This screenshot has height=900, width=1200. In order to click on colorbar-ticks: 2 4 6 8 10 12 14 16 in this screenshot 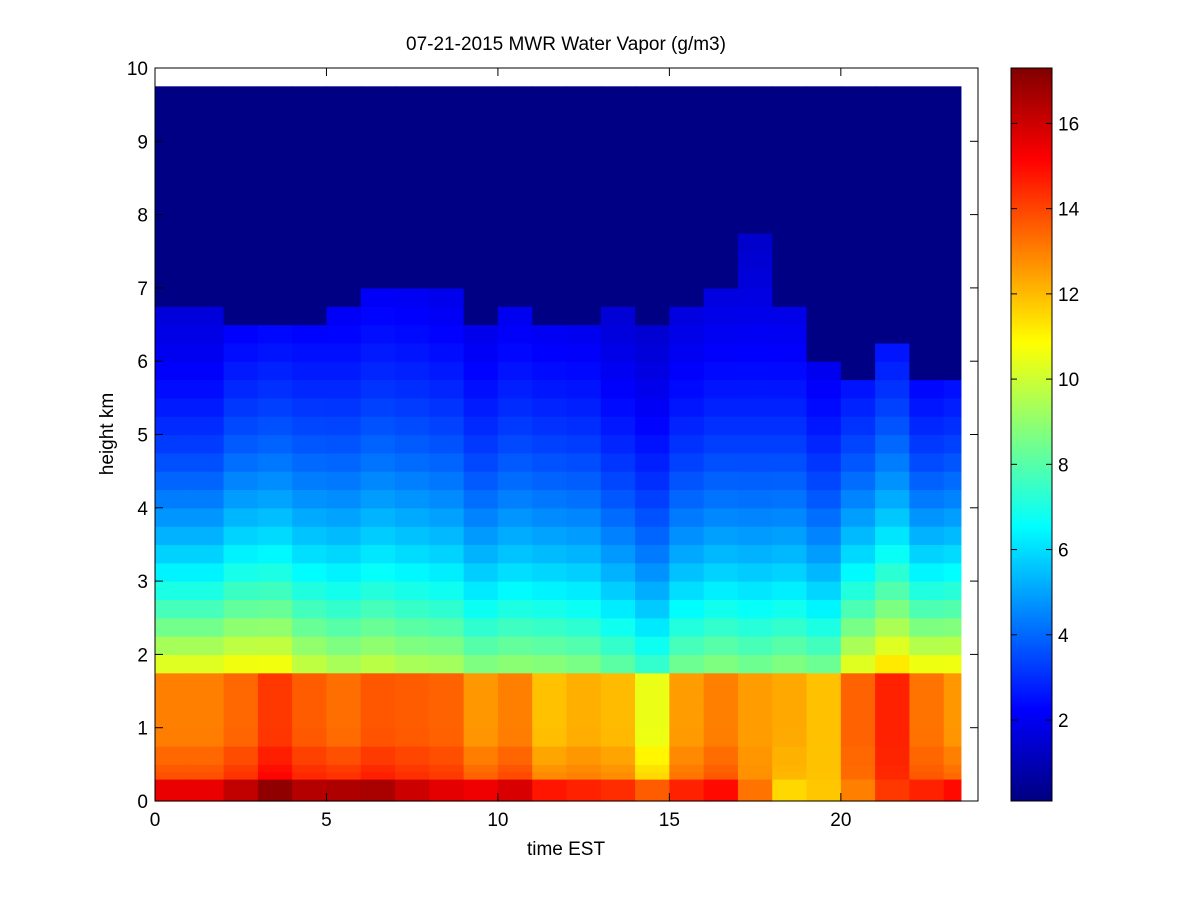, I will do `click(1045, 423)`.